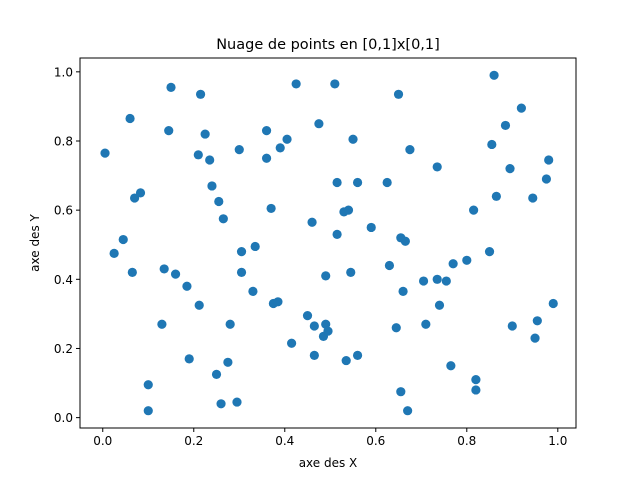 This screenshot has width=640, height=484. What do you see at coordinates (35, 242) in the screenshot?
I see `y-axis-label: axe des Y` at bounding box center [35, 242].